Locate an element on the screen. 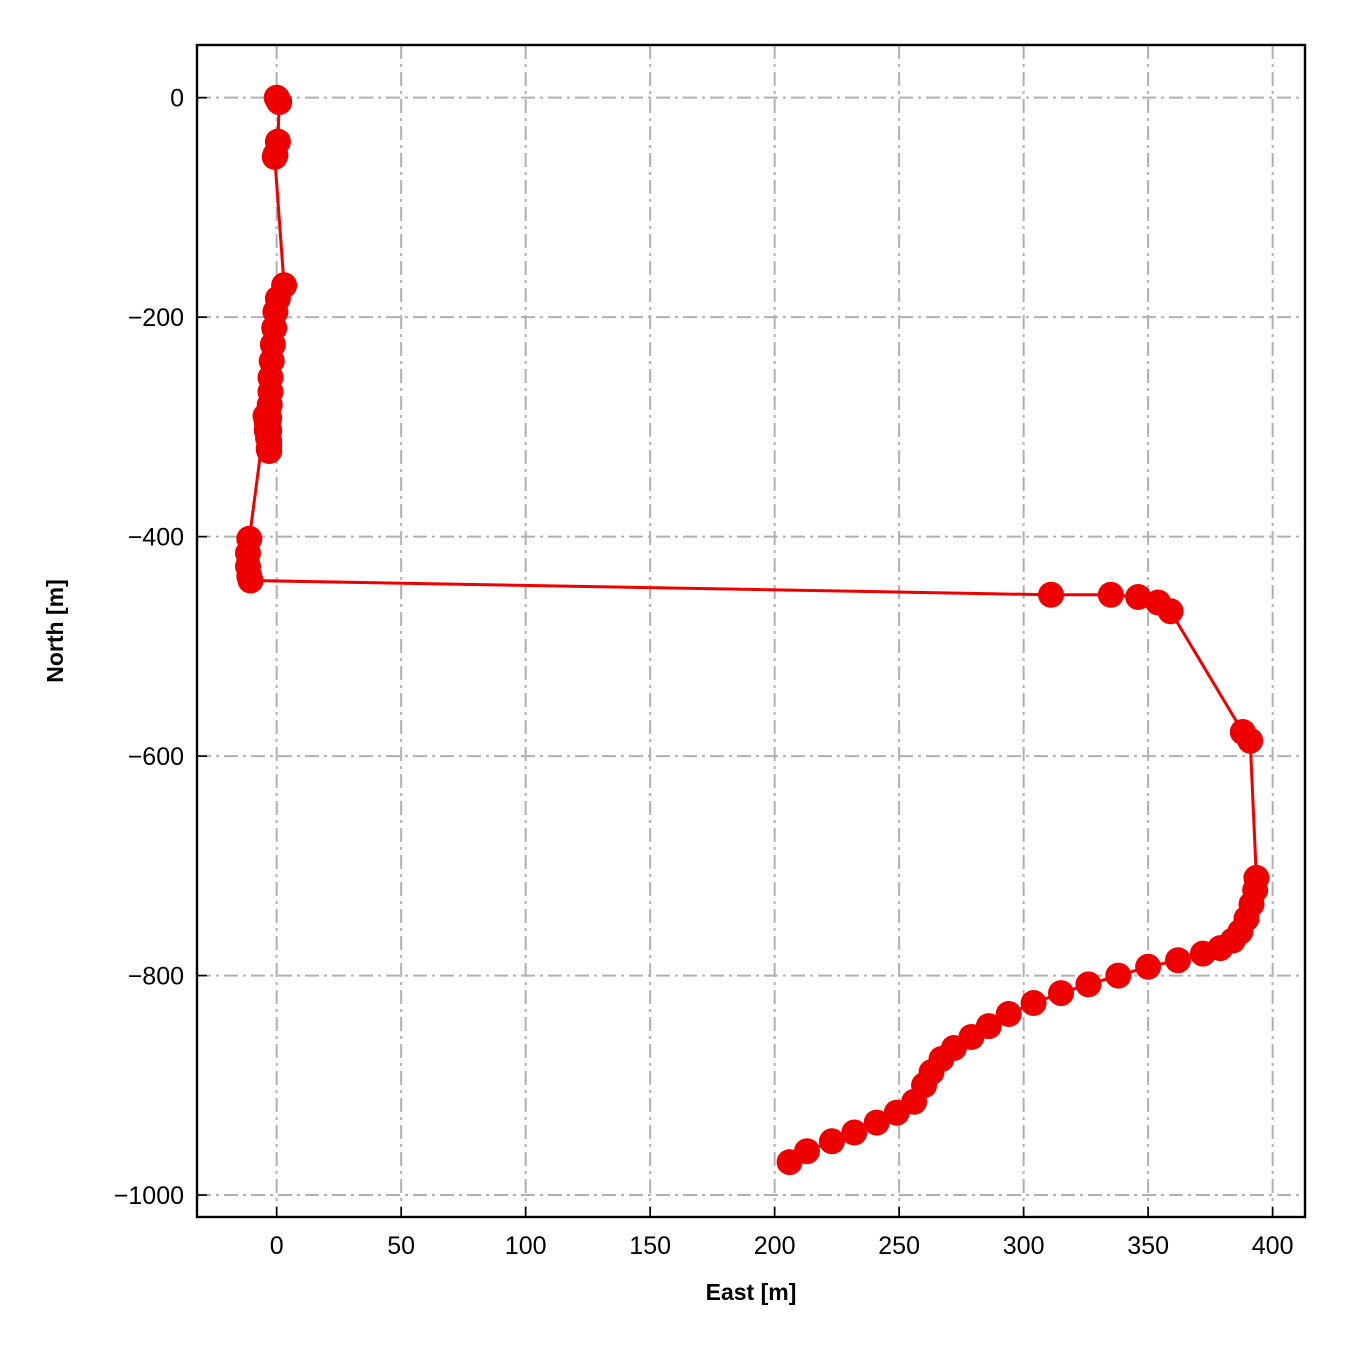  y-tick-label: −200 is located at coordinates (156, 318).